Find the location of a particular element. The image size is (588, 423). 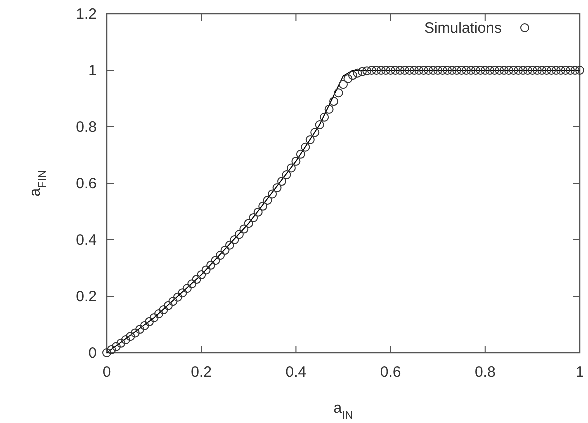

x-axis-title: a$_{IN}$ is located at coordinates (344, 411).